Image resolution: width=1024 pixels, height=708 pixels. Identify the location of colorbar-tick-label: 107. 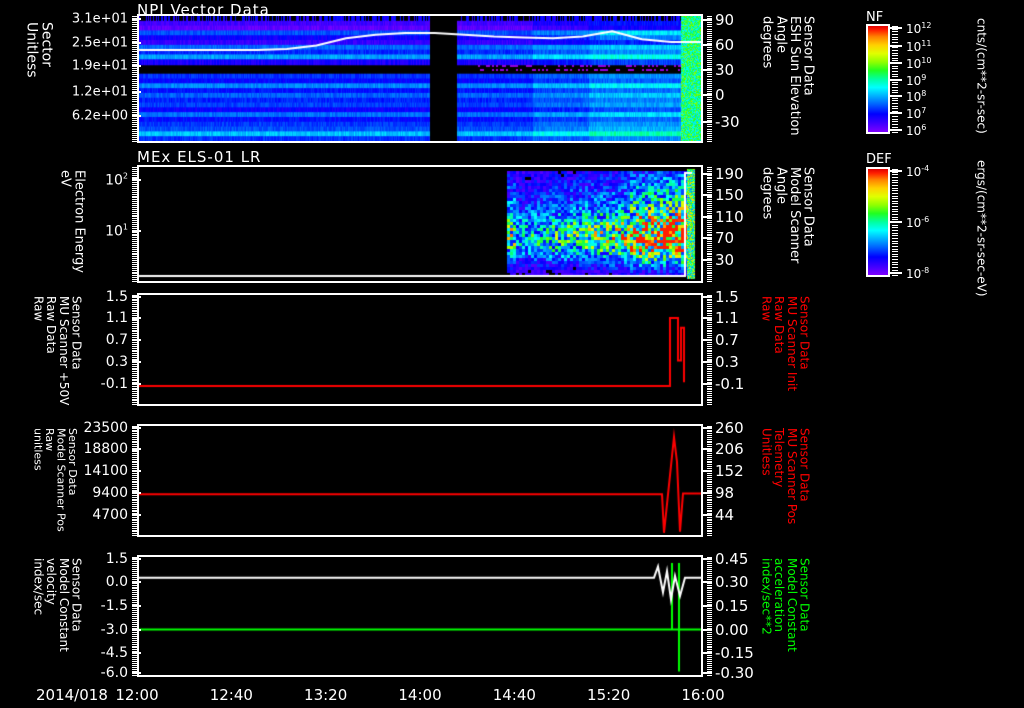
(916, 114).